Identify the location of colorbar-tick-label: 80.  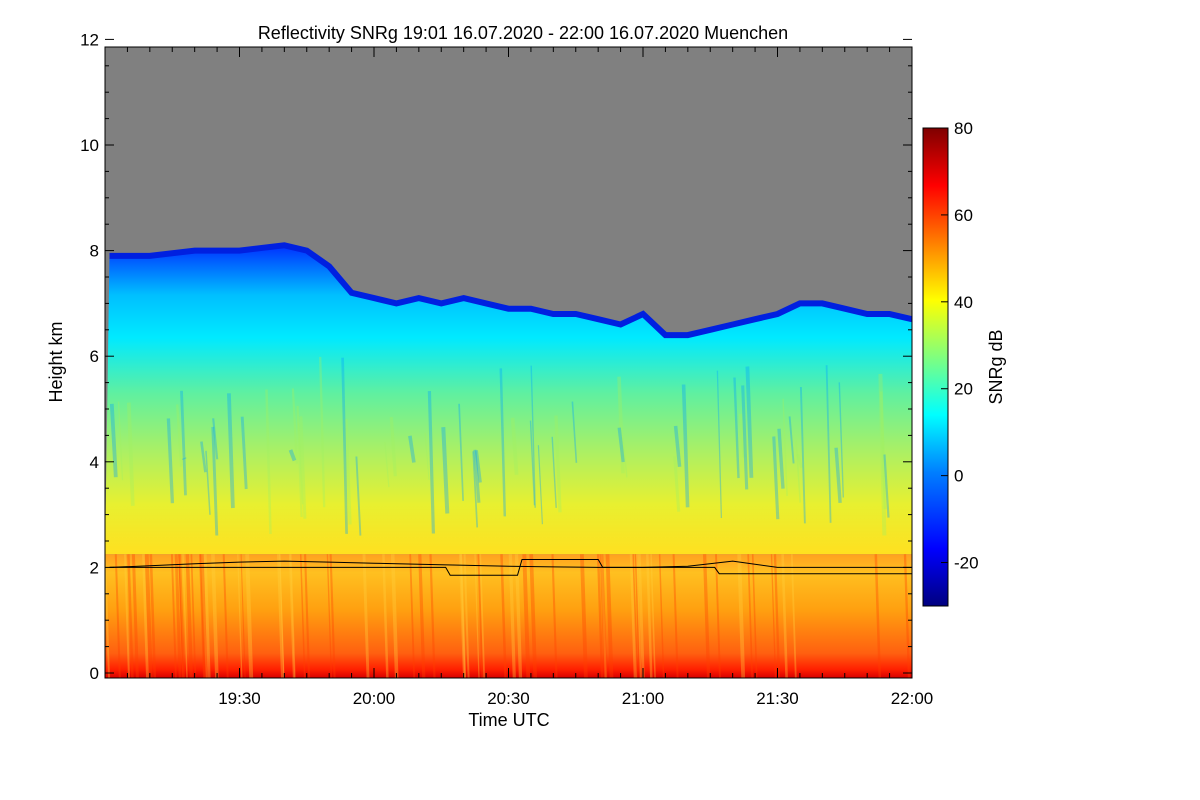
(963, 128).